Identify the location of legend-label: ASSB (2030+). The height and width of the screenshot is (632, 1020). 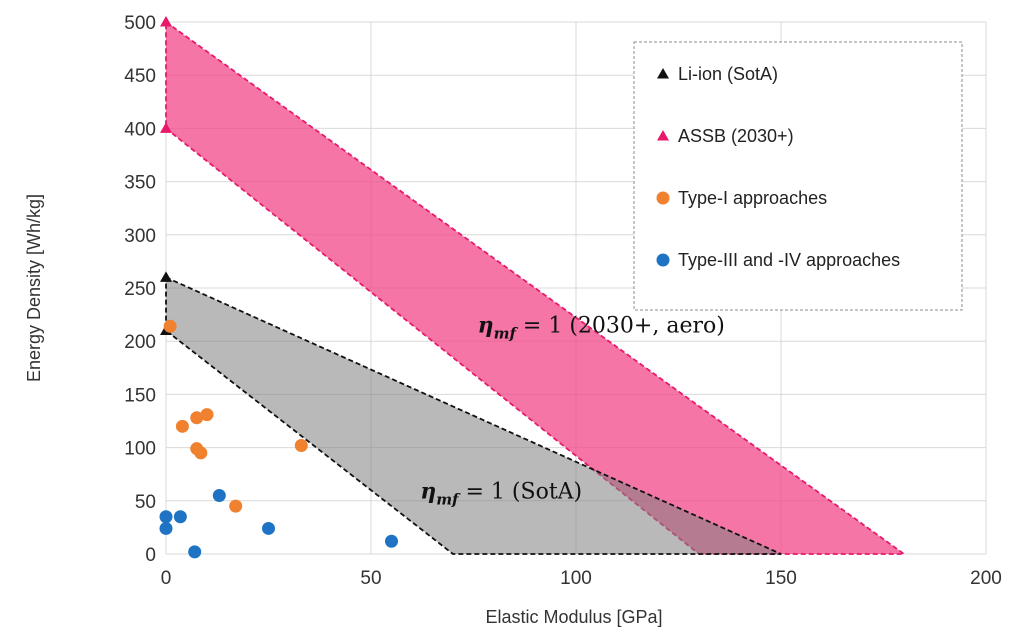
(736, 136).